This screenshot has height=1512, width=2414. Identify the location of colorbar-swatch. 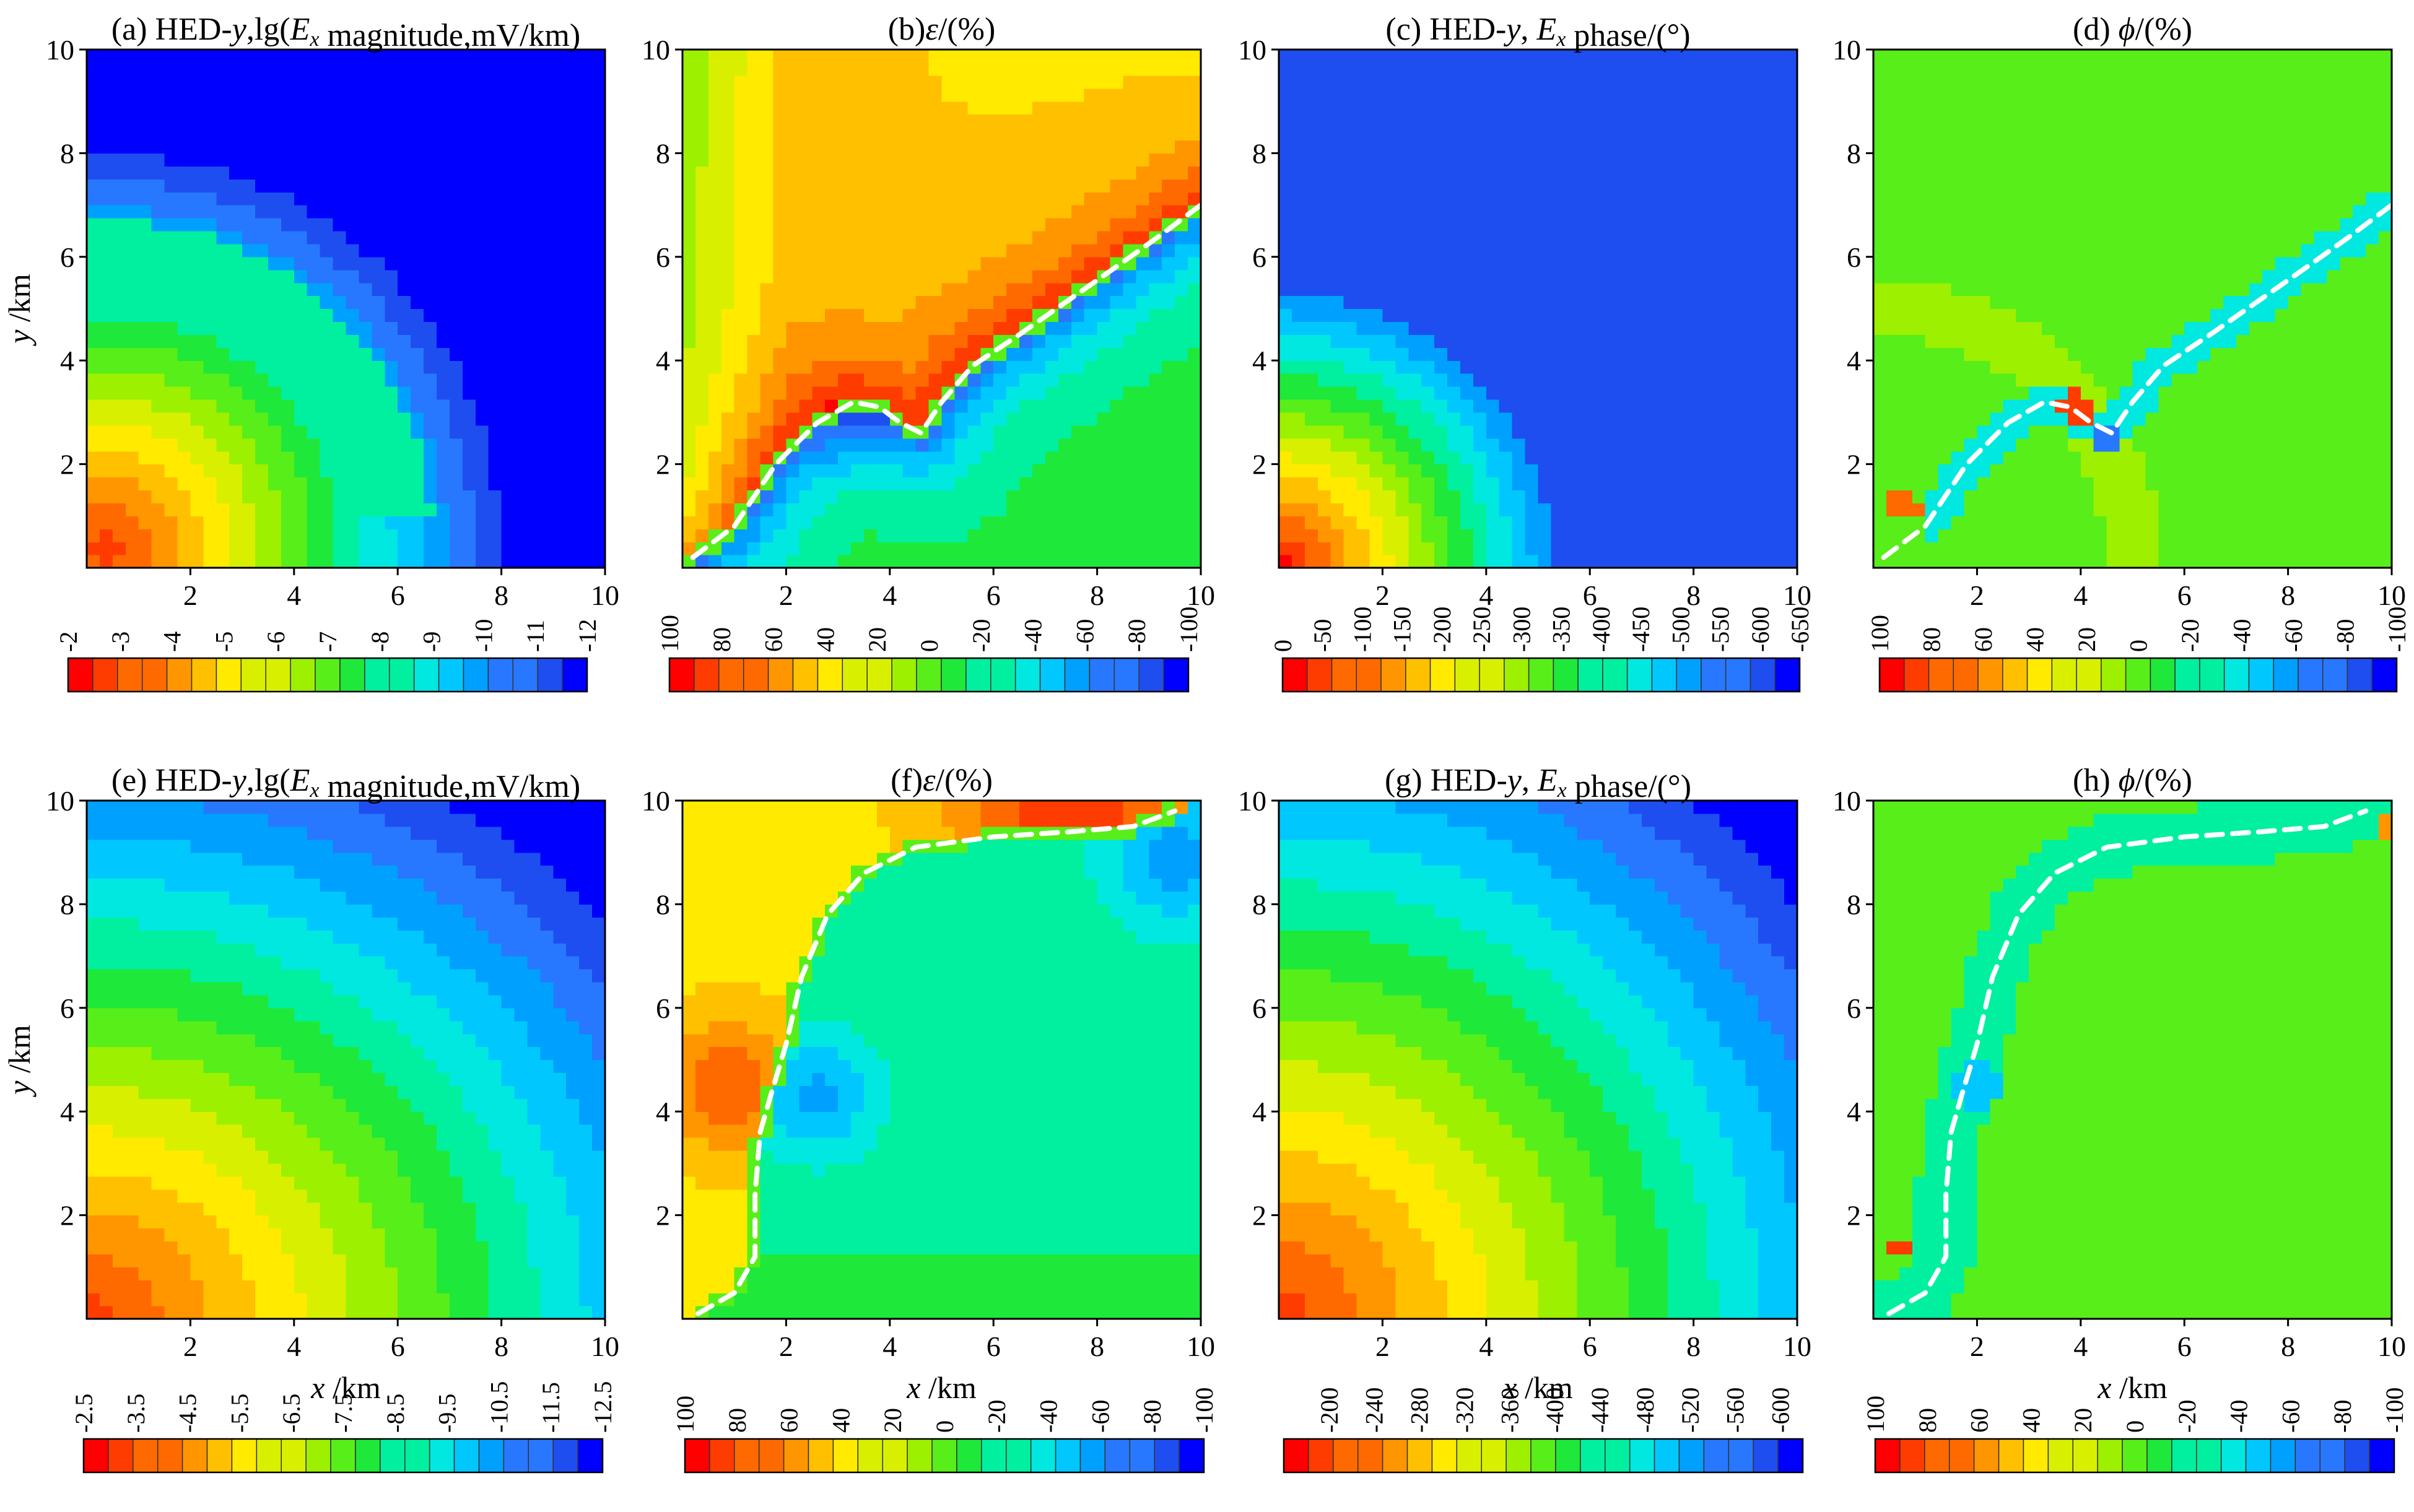
(575, 675).